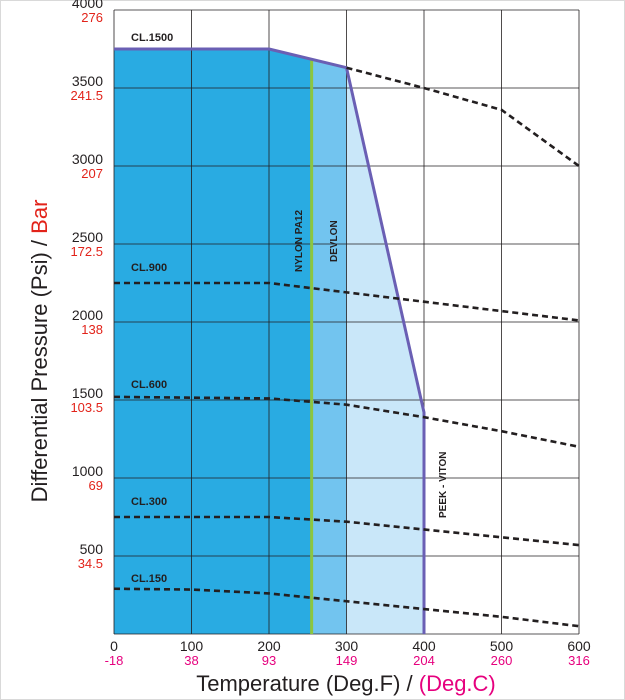 This screenshot has height=700, width=625. What do you see at coordinates (87, 471) in the screenshot?
I see `y-tick-label-psi: 1000` at bounding box center [87, 471].